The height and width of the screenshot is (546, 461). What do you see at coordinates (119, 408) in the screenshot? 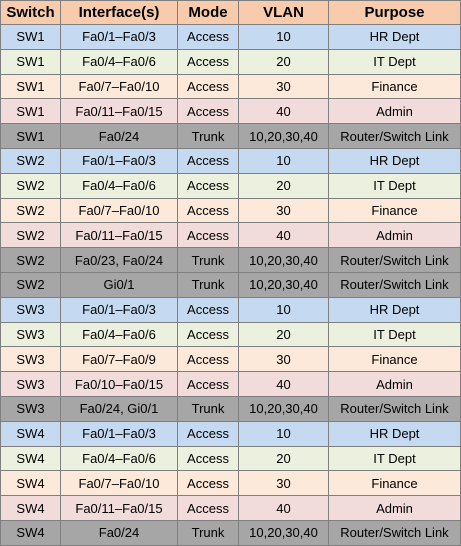
I see `cell-interfaces: Fa0/24, Gi0/1` at bounding box center [119, 408].